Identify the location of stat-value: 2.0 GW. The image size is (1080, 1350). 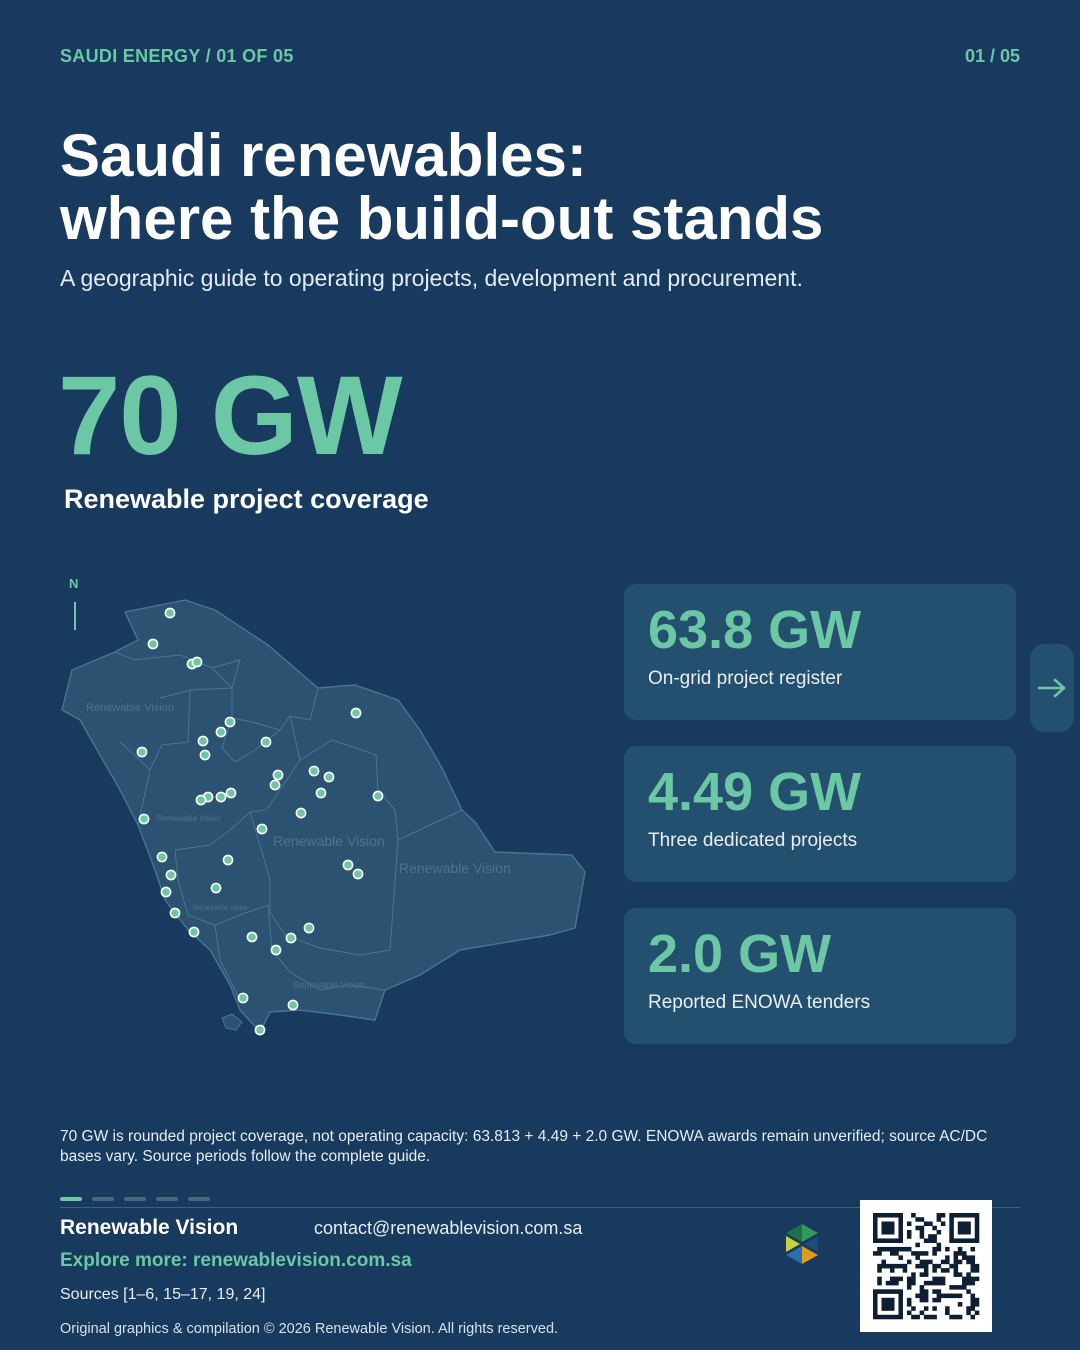
(740, 954).